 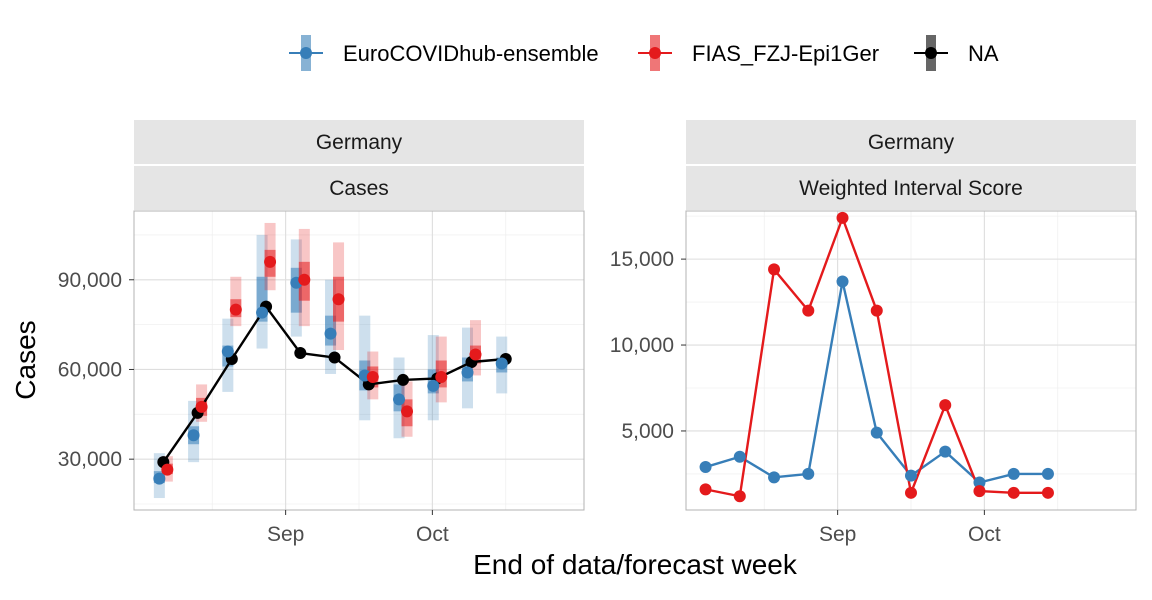 I want to click on y-tick-label: 5,000, so click(x=647, y=431).